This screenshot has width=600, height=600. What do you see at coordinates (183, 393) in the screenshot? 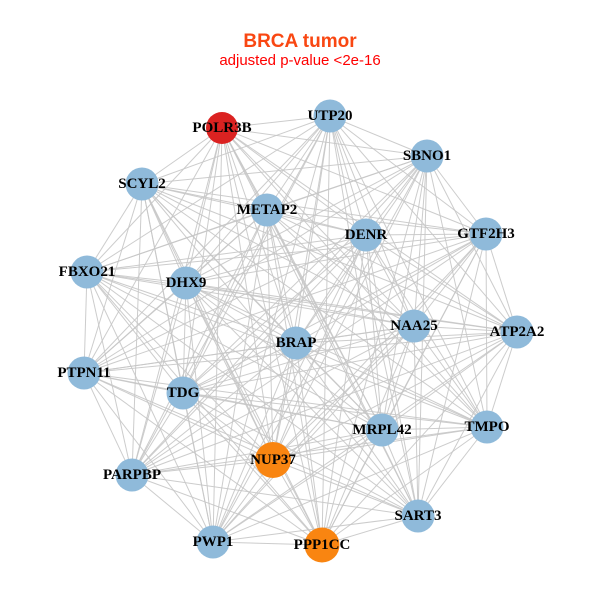
I see `node-label-tdg: TDG` at bounding box center [183, 393].